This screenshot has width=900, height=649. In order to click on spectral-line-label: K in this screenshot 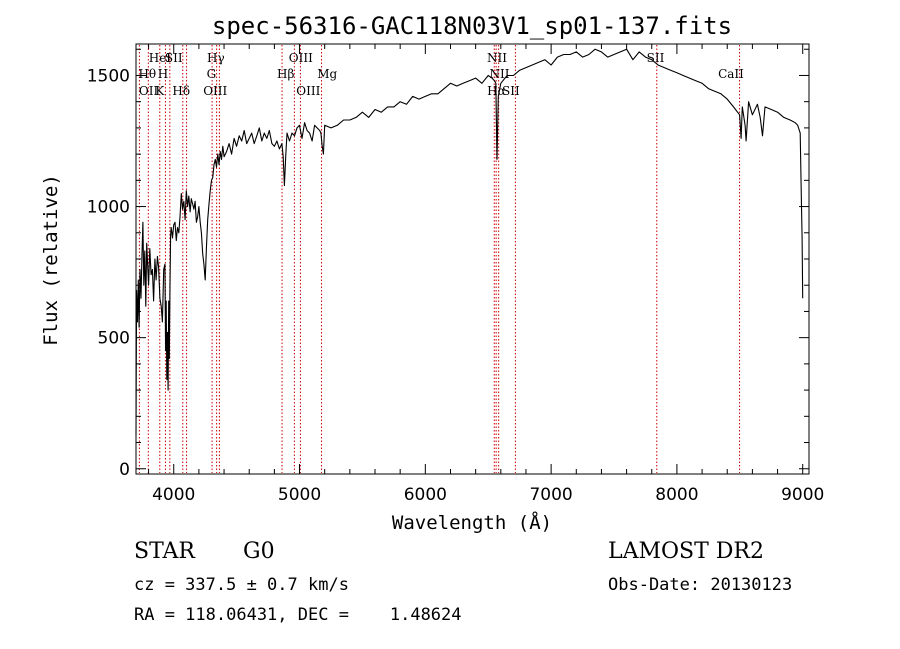, I will do `click(160, 91)`.